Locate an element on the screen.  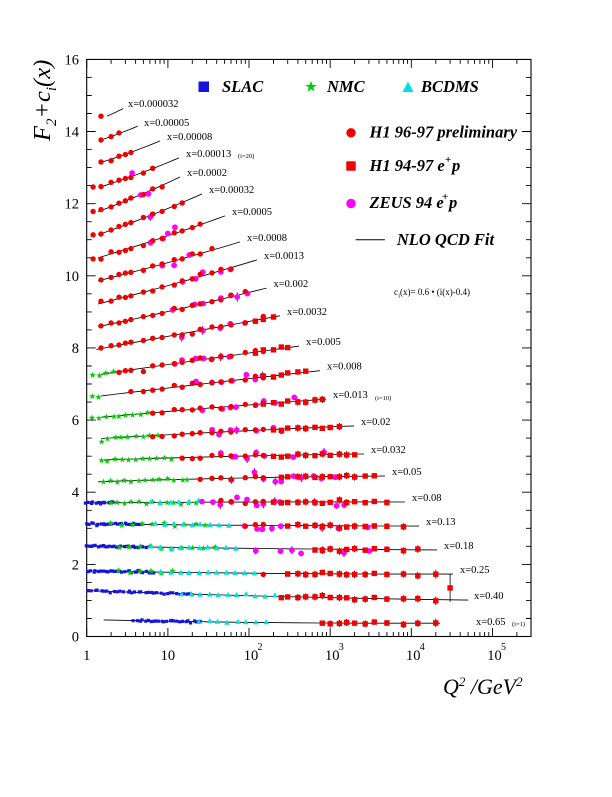
svg-text: x=0.18 is located at coordinates (459, 546).